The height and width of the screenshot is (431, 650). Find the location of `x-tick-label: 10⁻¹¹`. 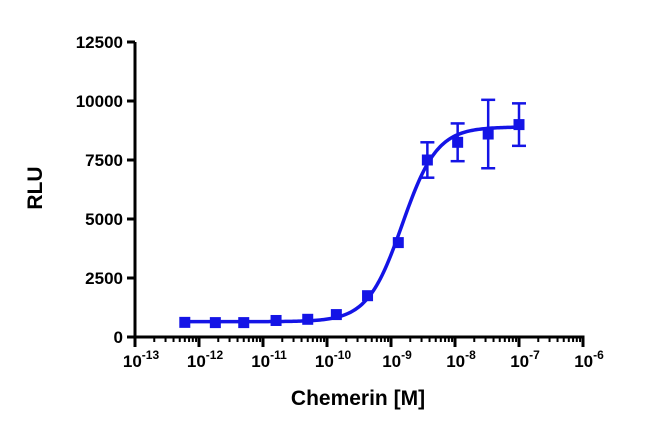

x-tick-label: 10⁻¹¹ is located at coordinates (269, 359).